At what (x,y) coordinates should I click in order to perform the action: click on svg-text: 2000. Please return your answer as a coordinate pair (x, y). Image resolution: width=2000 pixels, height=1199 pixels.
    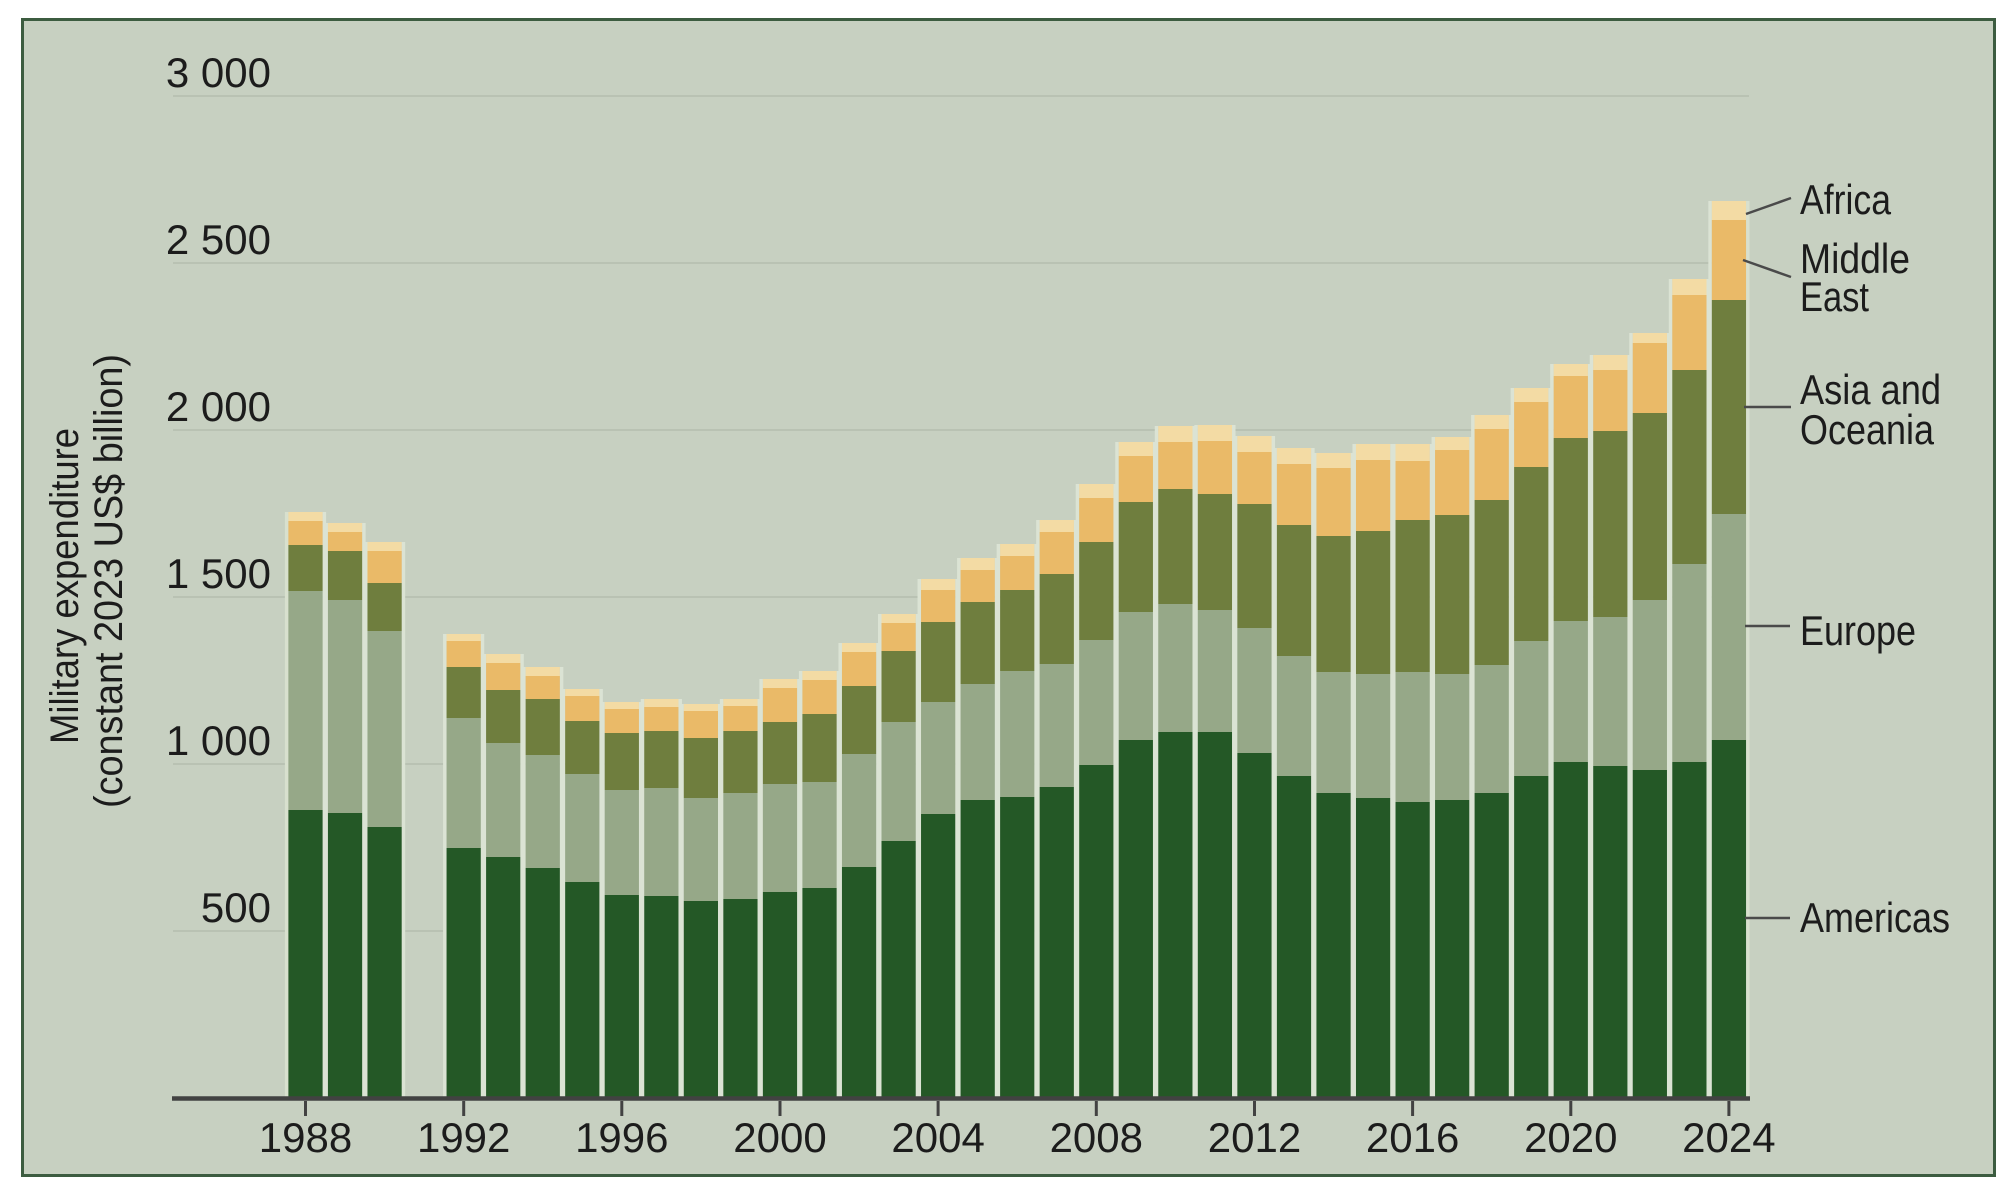
    Looking at the image, I should click on (779, 1137).